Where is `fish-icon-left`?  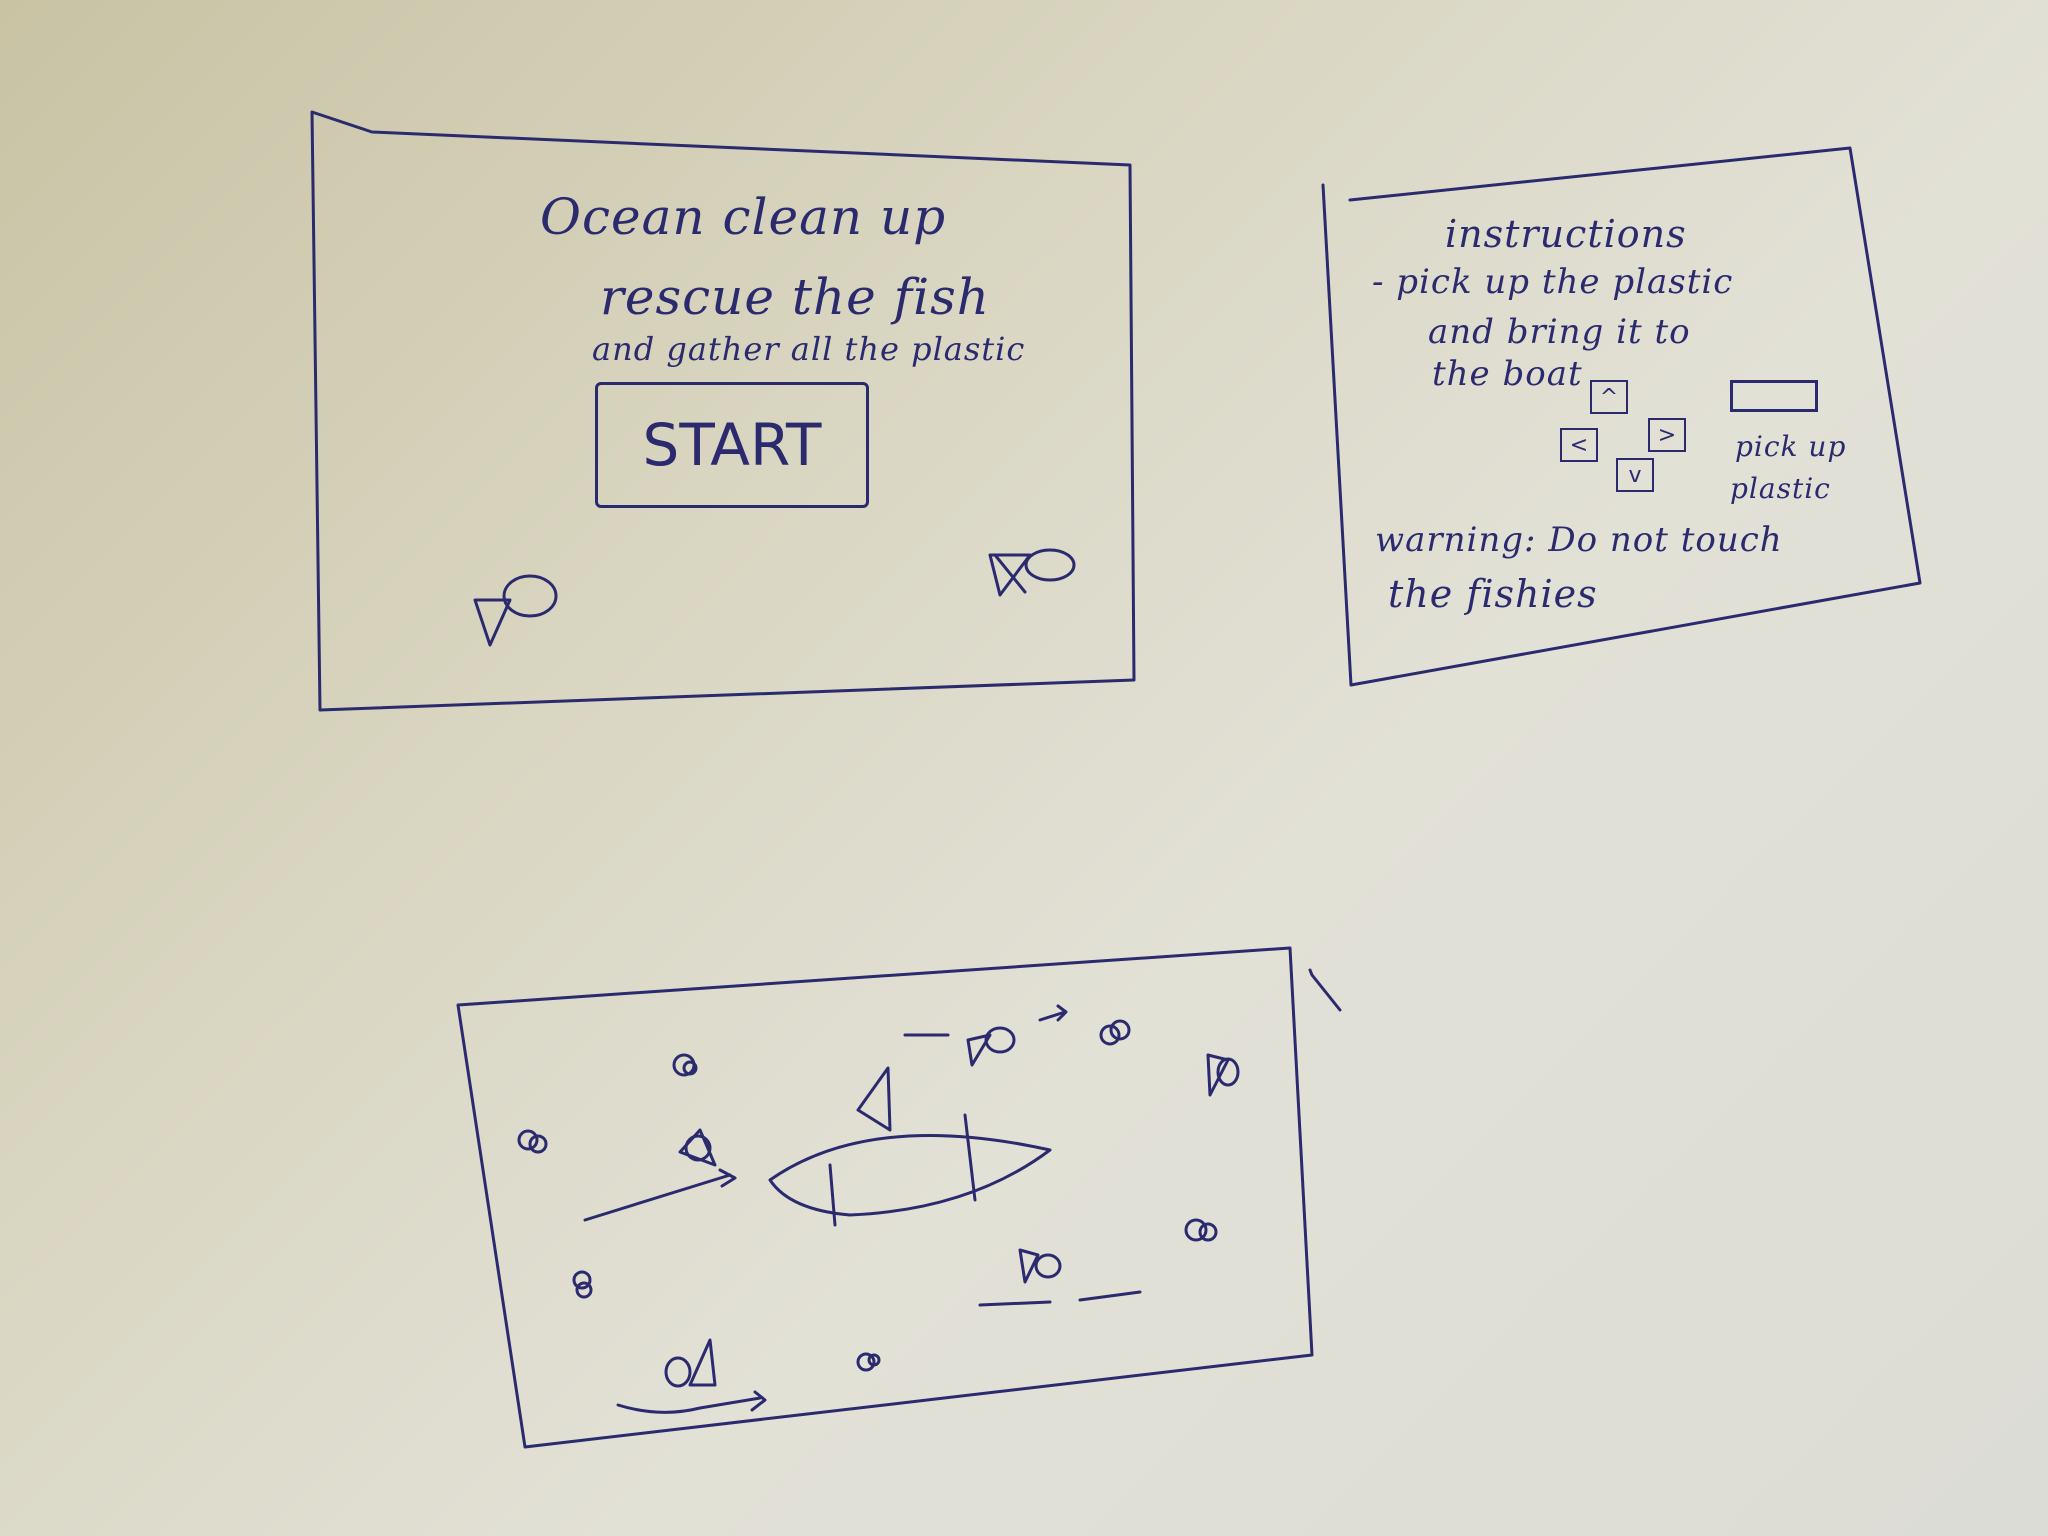 fish-icon-left is located at coordinates (515, 610).